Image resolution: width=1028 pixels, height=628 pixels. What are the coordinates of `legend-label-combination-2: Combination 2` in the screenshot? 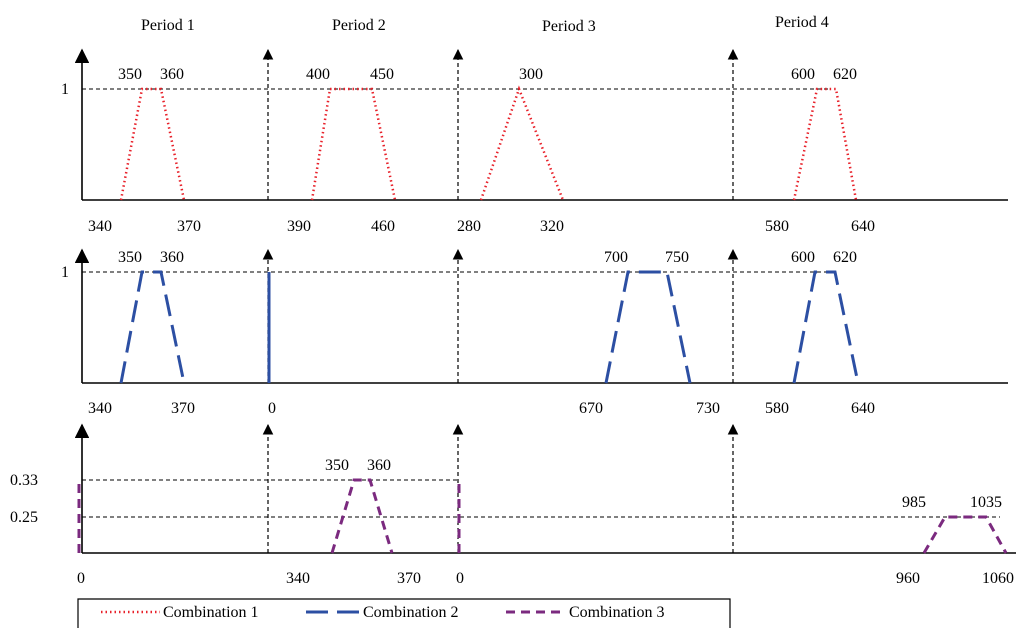 It's located at (411, 612).